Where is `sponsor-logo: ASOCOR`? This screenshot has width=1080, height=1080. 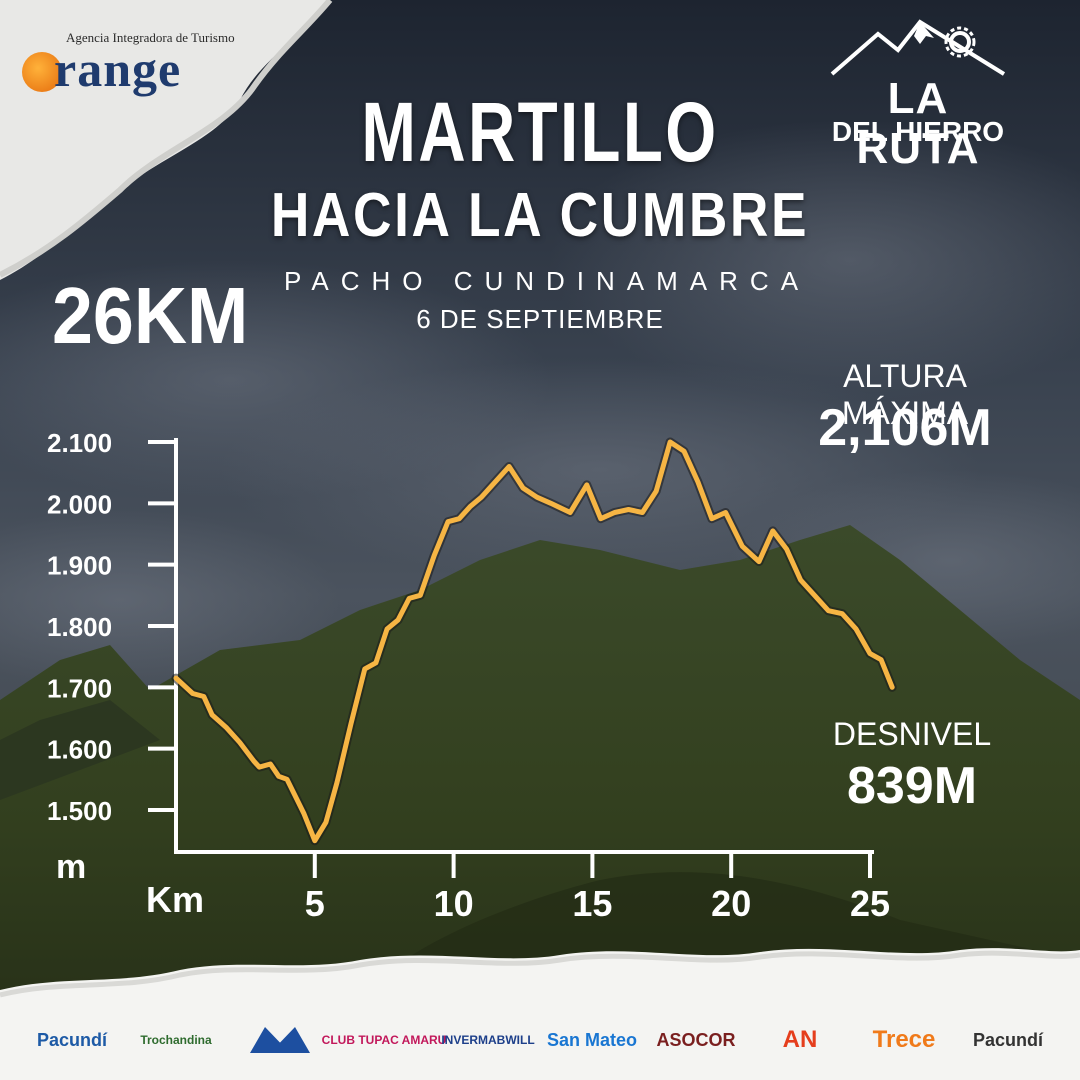
sponsor-logo: ASOCOR is located at coordinates (696, 1040).